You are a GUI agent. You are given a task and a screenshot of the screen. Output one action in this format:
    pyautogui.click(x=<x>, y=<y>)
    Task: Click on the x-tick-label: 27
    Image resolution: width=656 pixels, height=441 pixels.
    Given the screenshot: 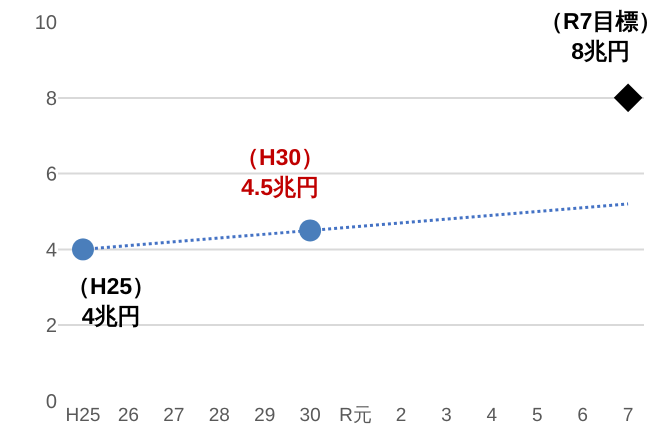 What is the action you would take?
    pyautogui.click(x=173, y=415)
    